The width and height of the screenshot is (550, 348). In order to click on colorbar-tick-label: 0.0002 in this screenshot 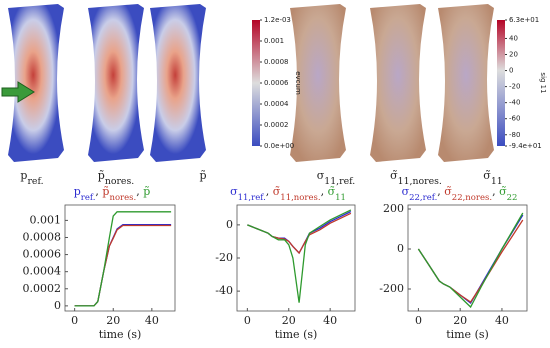, I will do `click(276, 125)`.